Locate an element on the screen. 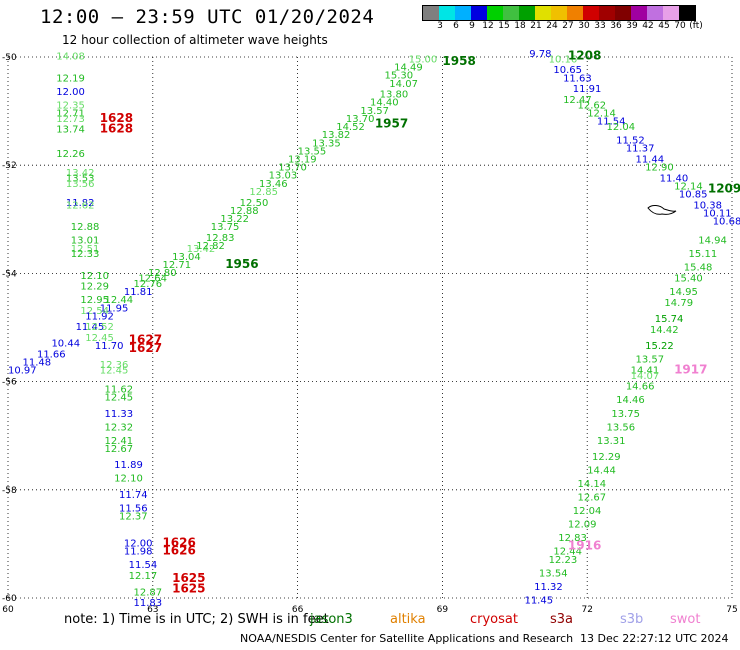  color-legend-label: 33 is located at coordinates (600, 26).